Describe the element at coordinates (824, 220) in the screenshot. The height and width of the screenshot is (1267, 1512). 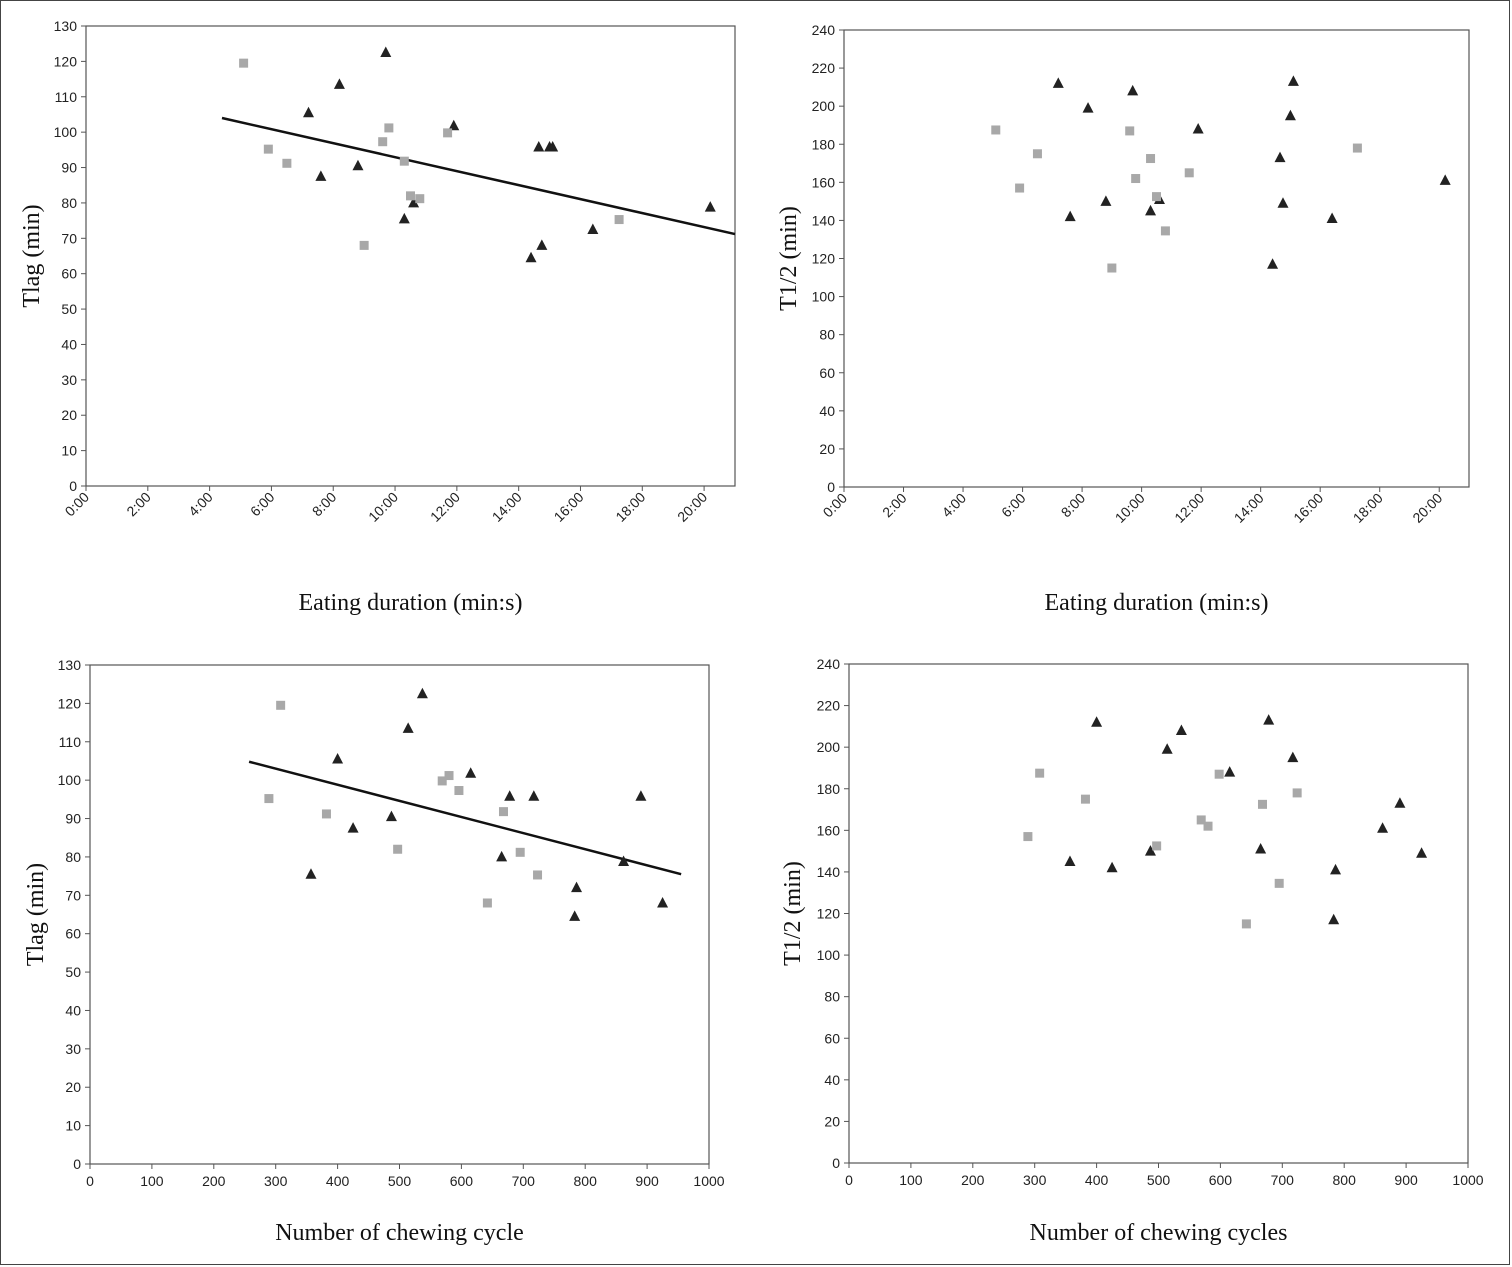
I see `y-tick-label: 140` at that location.